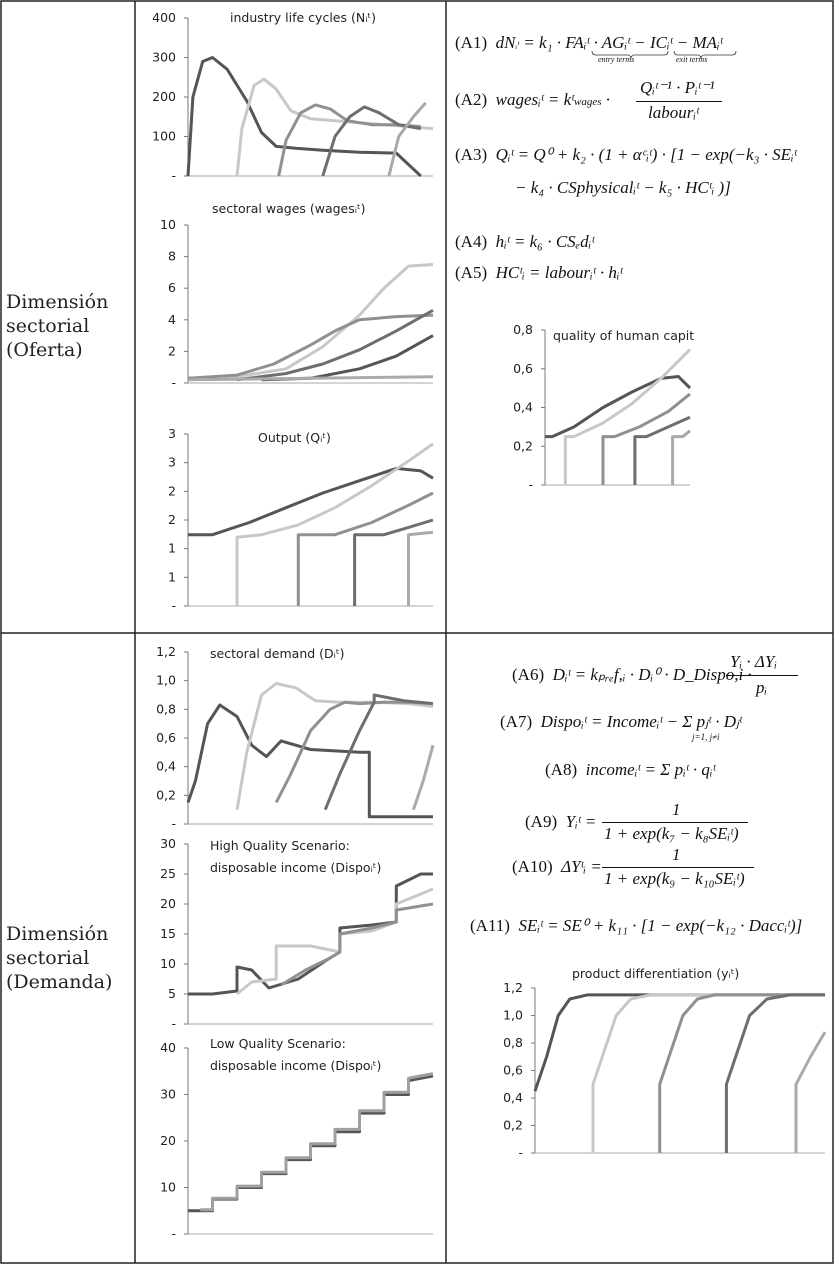  Describe the element at coordinates (535, 99) in the screenshot. I see `eq-lhs: wagesᵢᵗ = kᵗ` at that location.